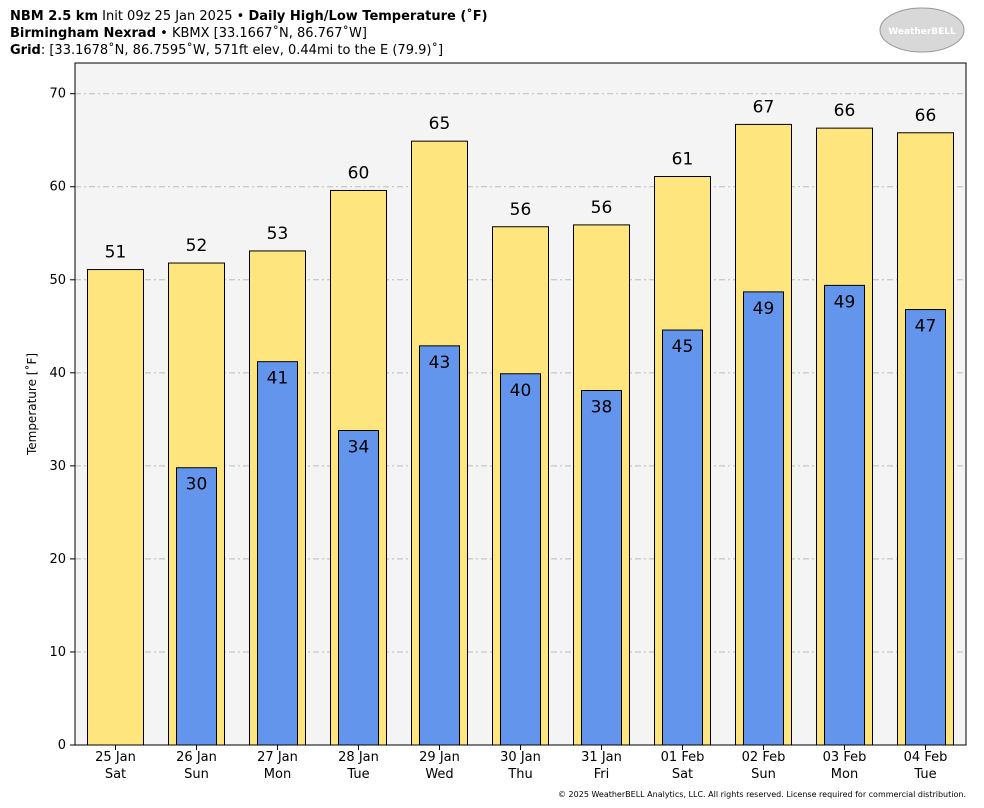 The height and width of the screenshot is (808, 984). What do you see at coordinates (263, 33) in the screenshot?
I see `station-info: • KBMX [33.1667˚N, 86.767˚W]` at bounding box center [263, 33].